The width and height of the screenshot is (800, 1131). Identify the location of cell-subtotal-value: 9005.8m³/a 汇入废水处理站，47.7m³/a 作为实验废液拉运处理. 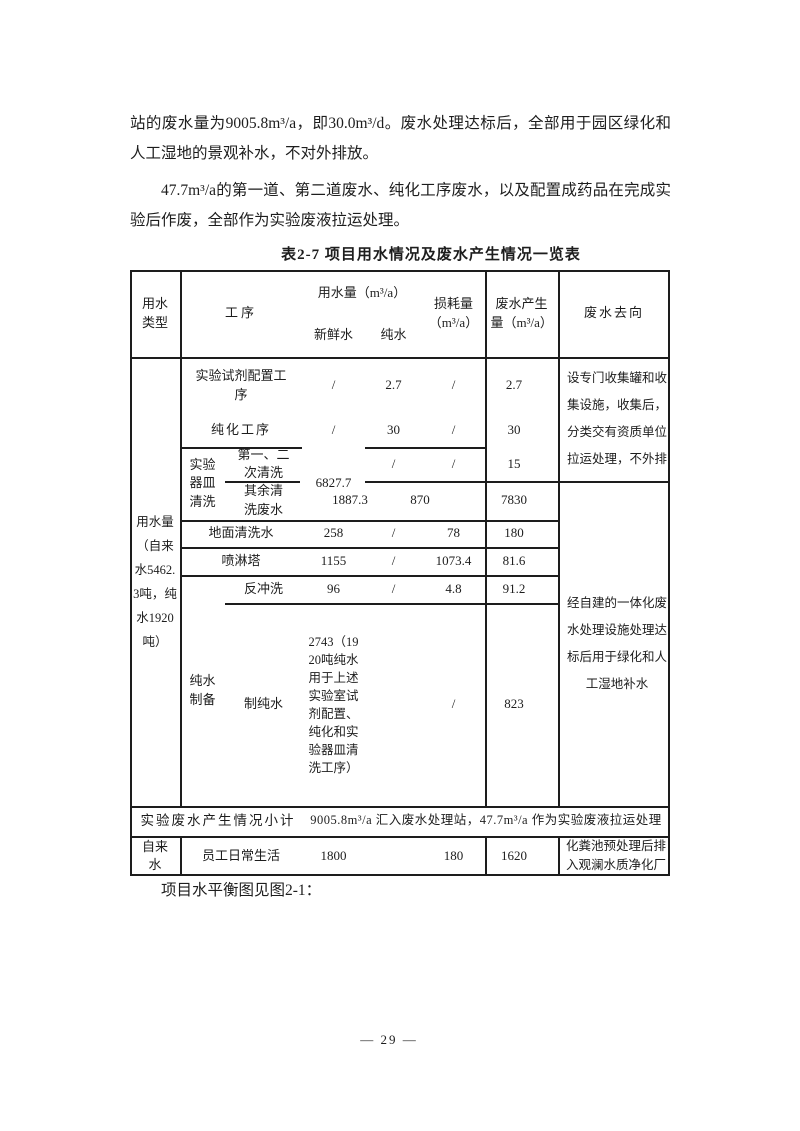
(486, 820).